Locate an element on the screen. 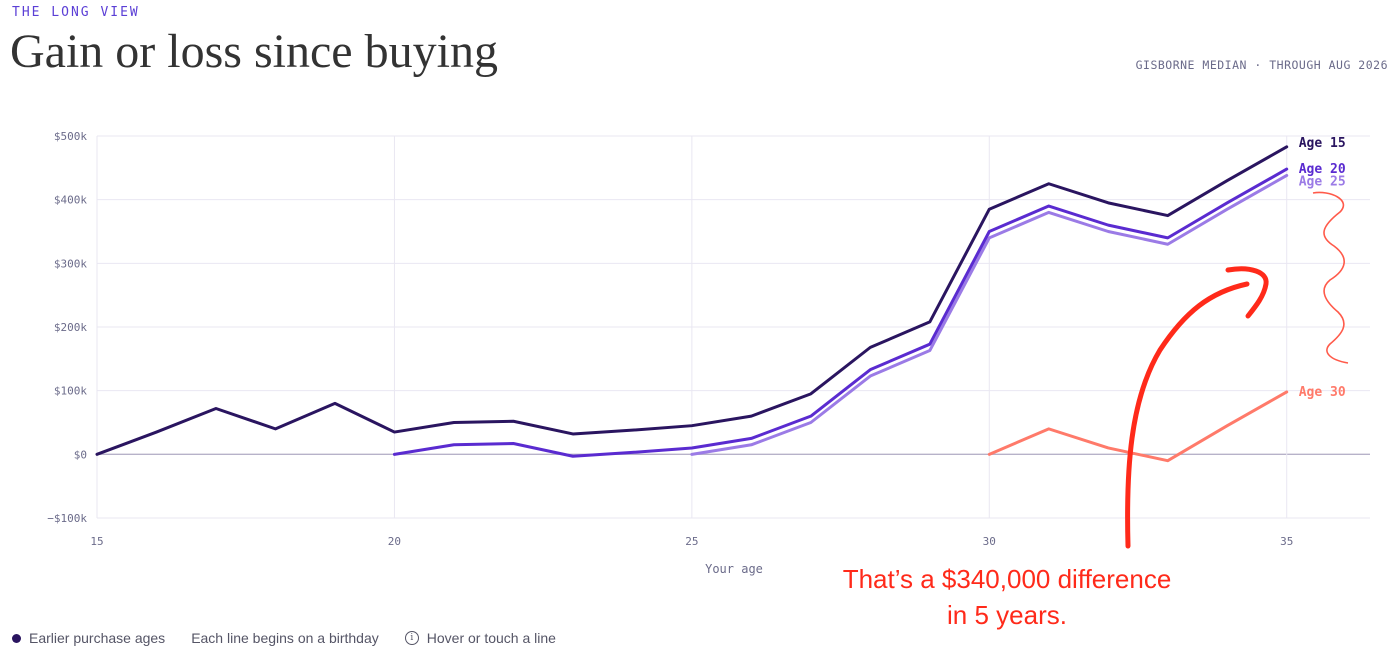 This screenshot has height=658, width=1400. x-tick-label: 25 is located at coordinates (691, 541).